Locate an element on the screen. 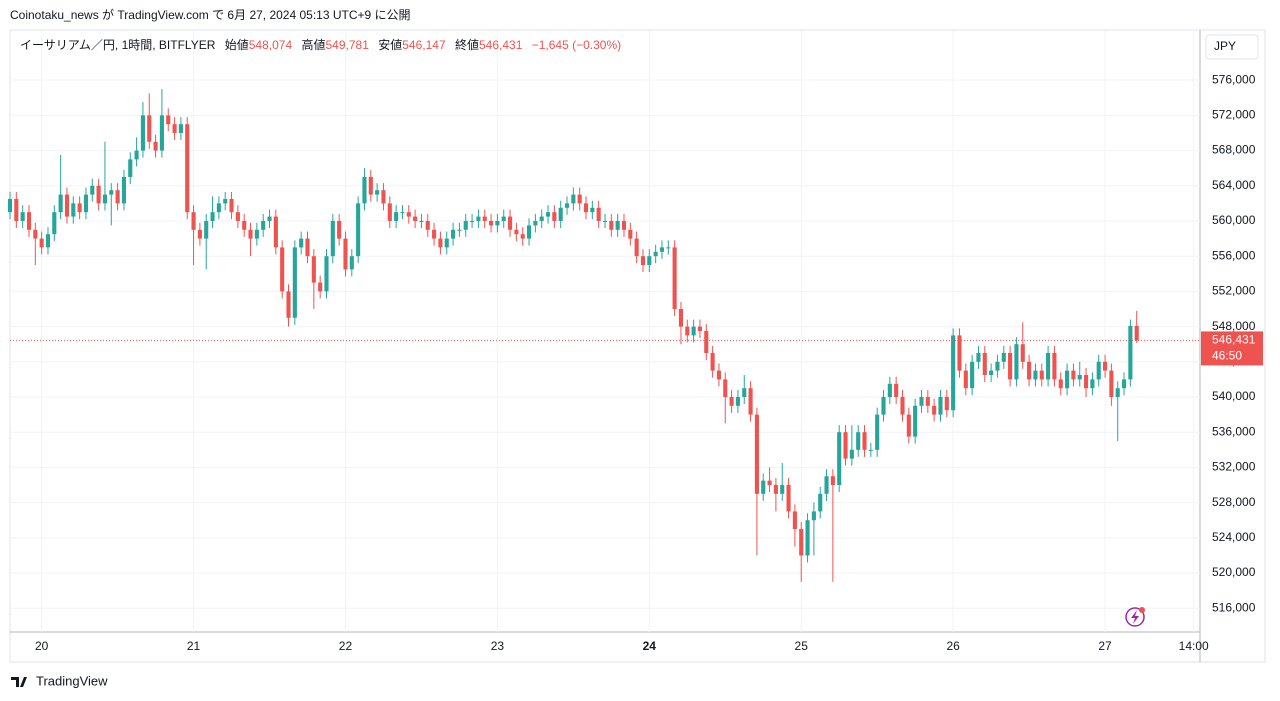  icon-bolt is located at coordinates (1135, 617).